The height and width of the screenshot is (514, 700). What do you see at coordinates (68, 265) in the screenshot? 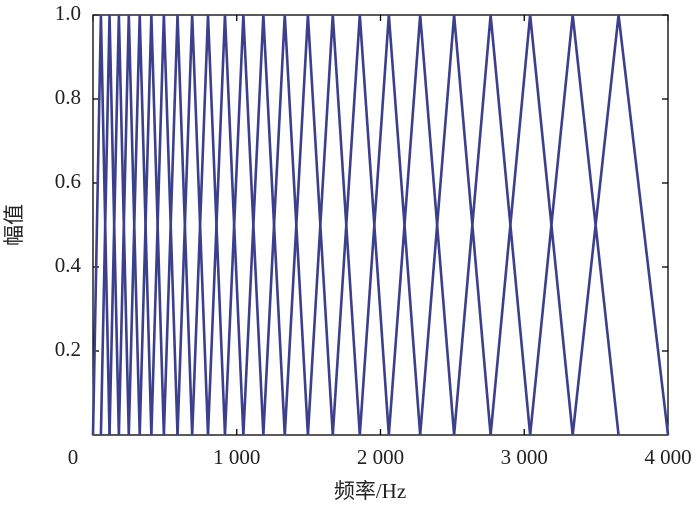
I see `y-tick-label: 0.4` at bounding box center [68, 265].